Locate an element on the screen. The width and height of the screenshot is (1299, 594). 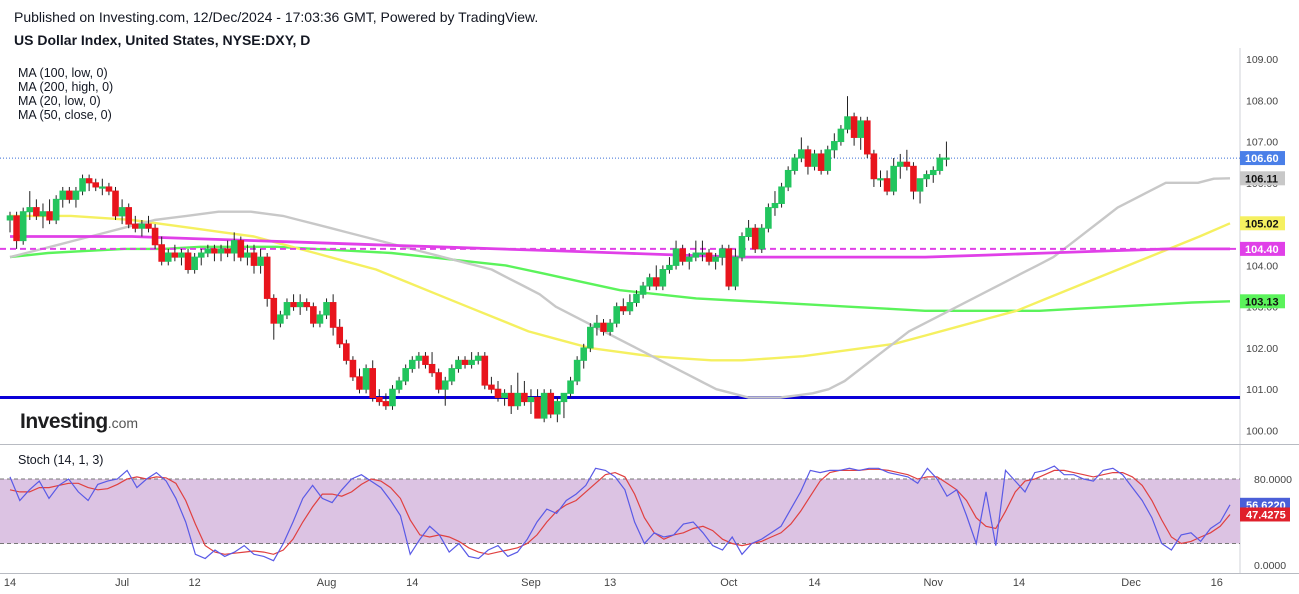
price-label: 106.60 is located at coordinates (1262, 159).